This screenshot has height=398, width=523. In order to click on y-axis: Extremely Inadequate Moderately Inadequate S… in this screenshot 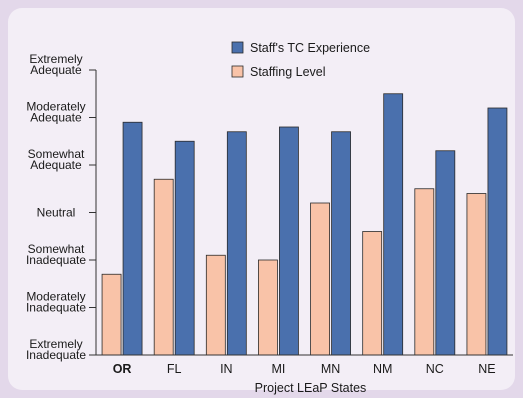, I will do `click(61, 207)`.